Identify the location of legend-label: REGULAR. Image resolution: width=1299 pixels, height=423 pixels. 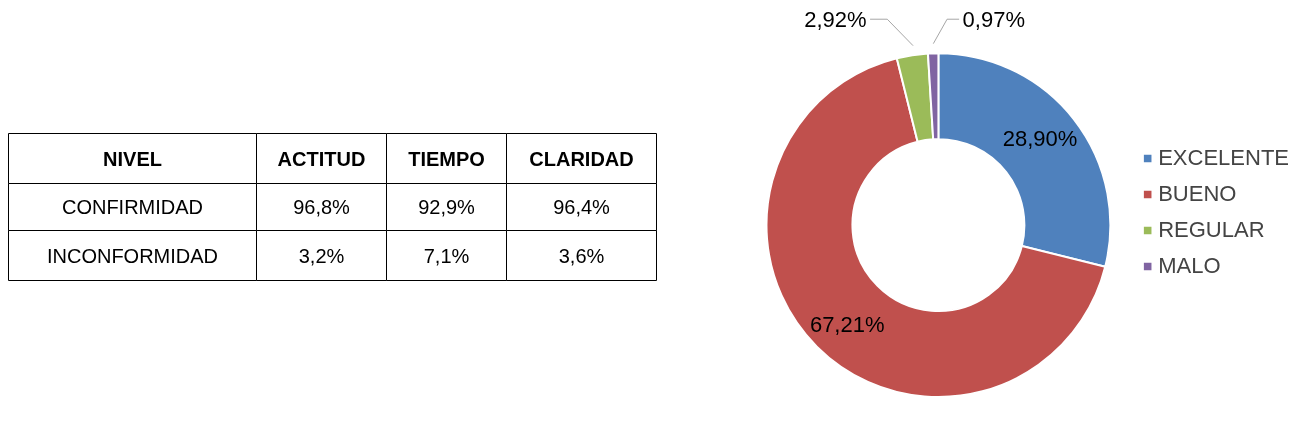
(1211, 229).